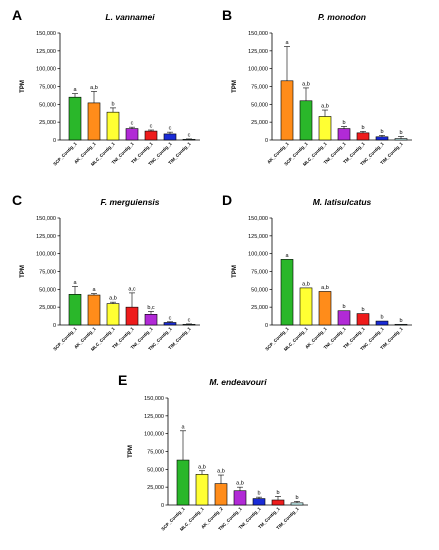 This screenshot has width=439, height=550. Describe the element at coordinates (129, 202) in the screenshot. I see `chart-title: F. merguiensis` at that location.